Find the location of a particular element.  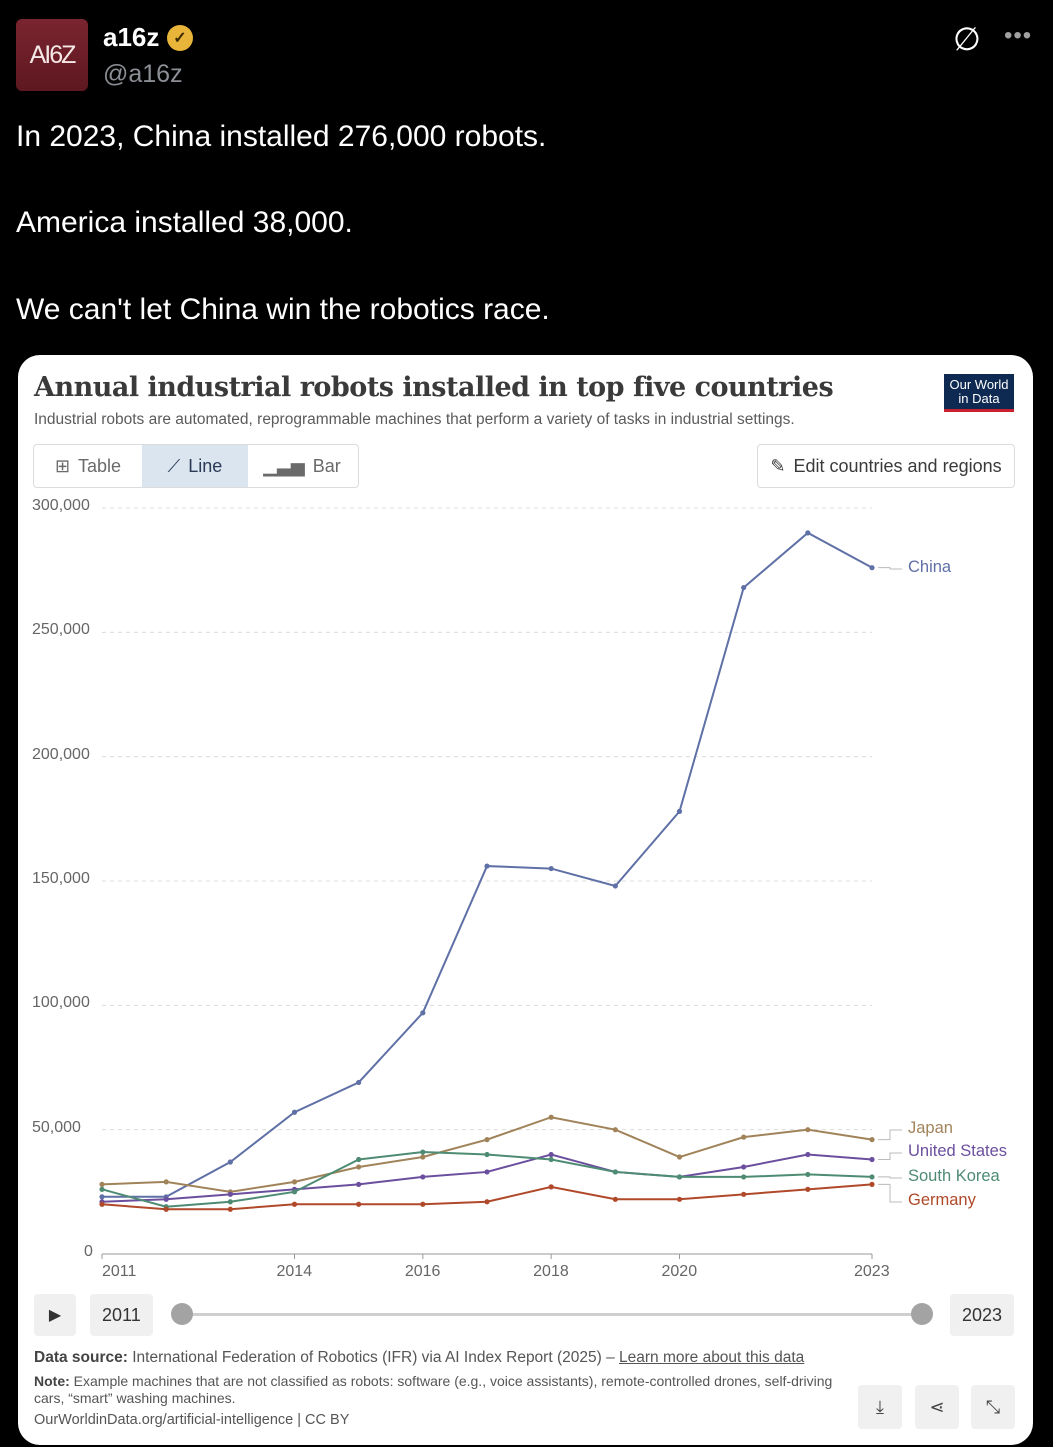

play-button: ▶ is located at coordinates (55, 1315).